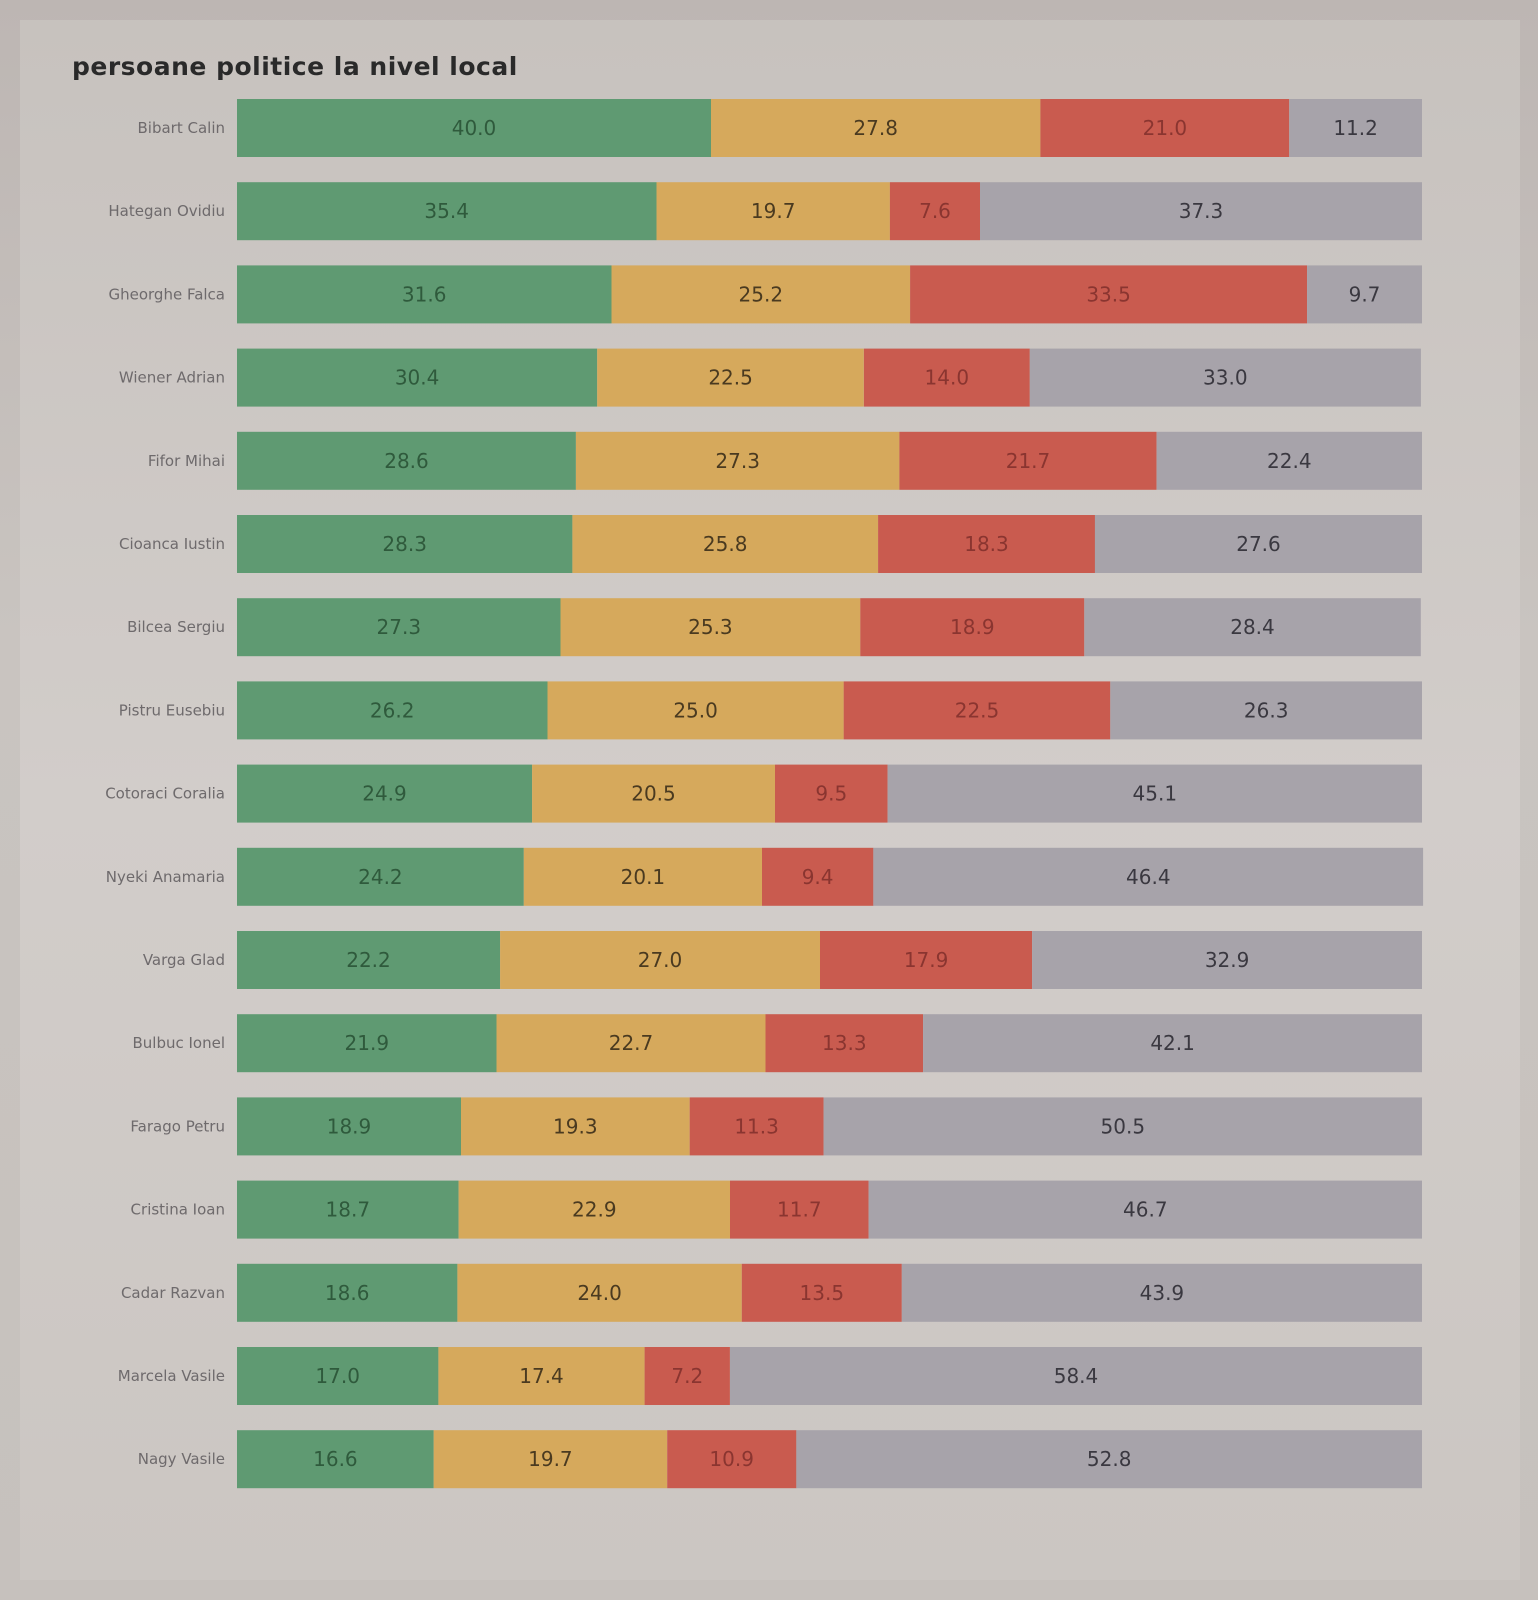 The height and width of the screenshot is (1600, 1538). I want to click on value-label-gray: 52.8, so click(1109, 1459).